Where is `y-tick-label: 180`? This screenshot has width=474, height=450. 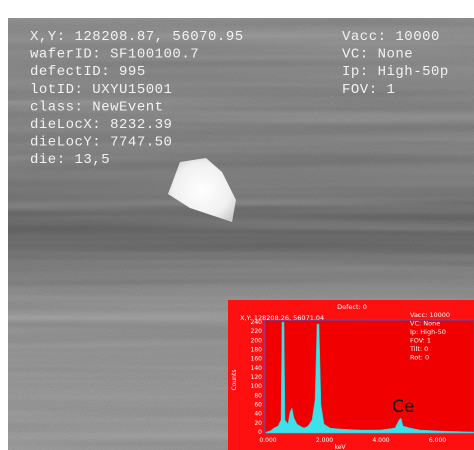 y-tick-label: 180 is located at coordinates (257, 350).